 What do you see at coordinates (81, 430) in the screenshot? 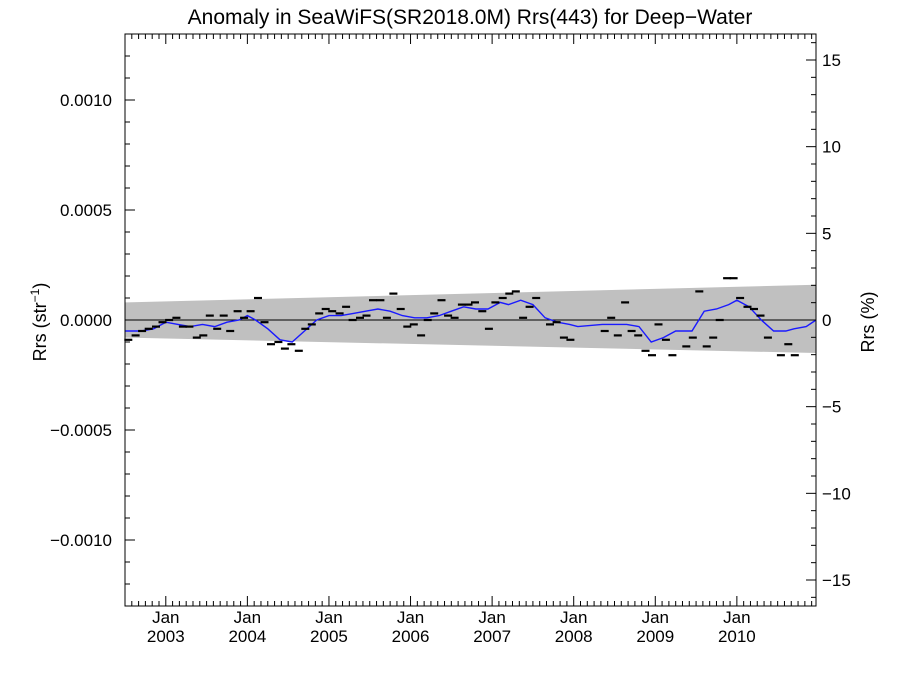
I see `y-tick-label-left-3: −0.0005` at bounding box center [81, 430].